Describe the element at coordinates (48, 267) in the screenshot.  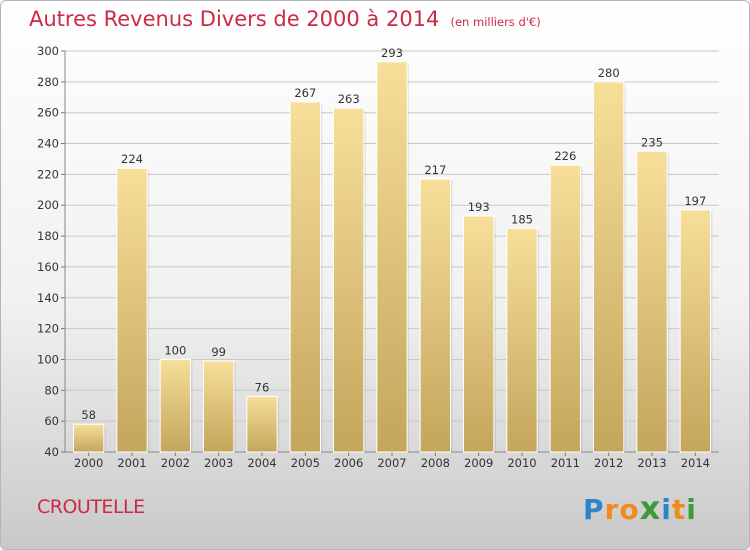
I see `y-tick-label: 160` at that location.